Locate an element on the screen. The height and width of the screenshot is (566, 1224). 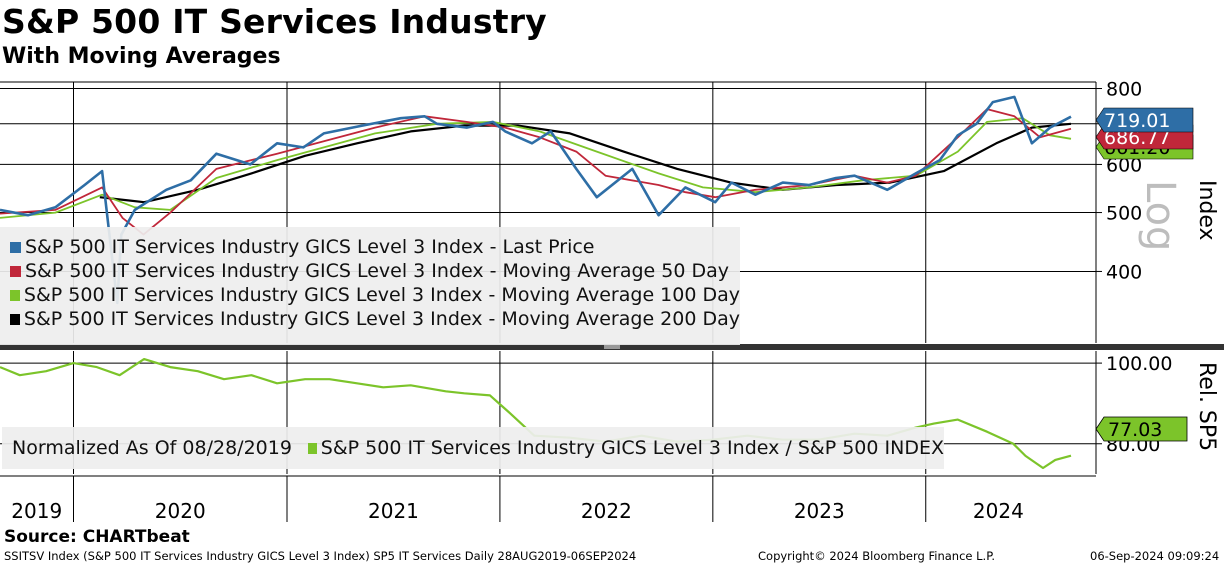
price-tick-label: 600 is located at coordinates (1124, 165).